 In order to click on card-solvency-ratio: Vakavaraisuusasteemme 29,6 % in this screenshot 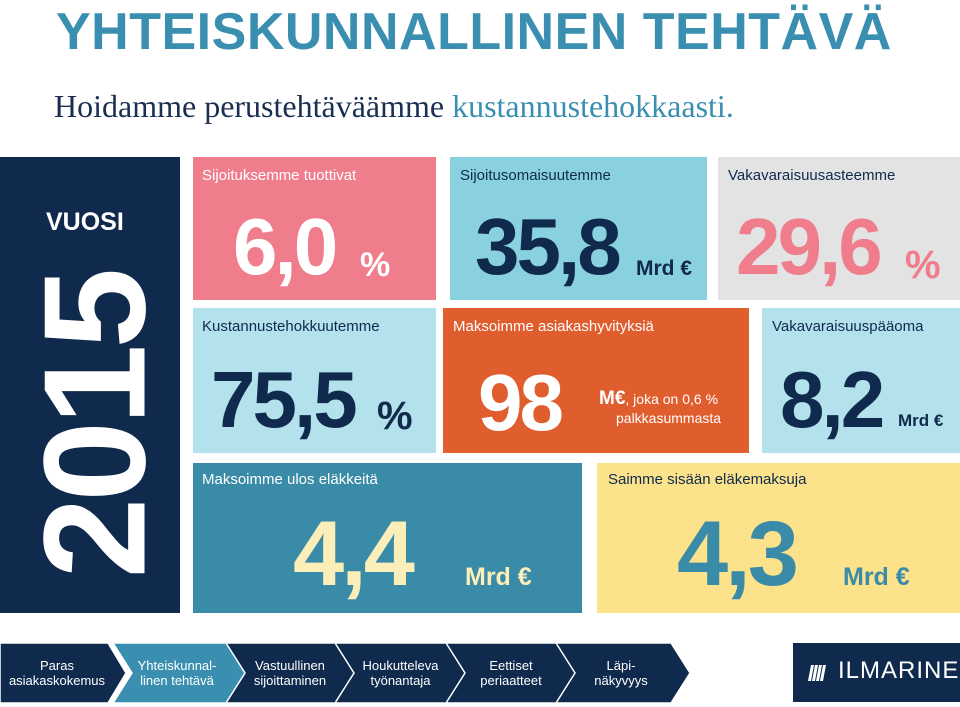, I will do `click(839, 228)`.